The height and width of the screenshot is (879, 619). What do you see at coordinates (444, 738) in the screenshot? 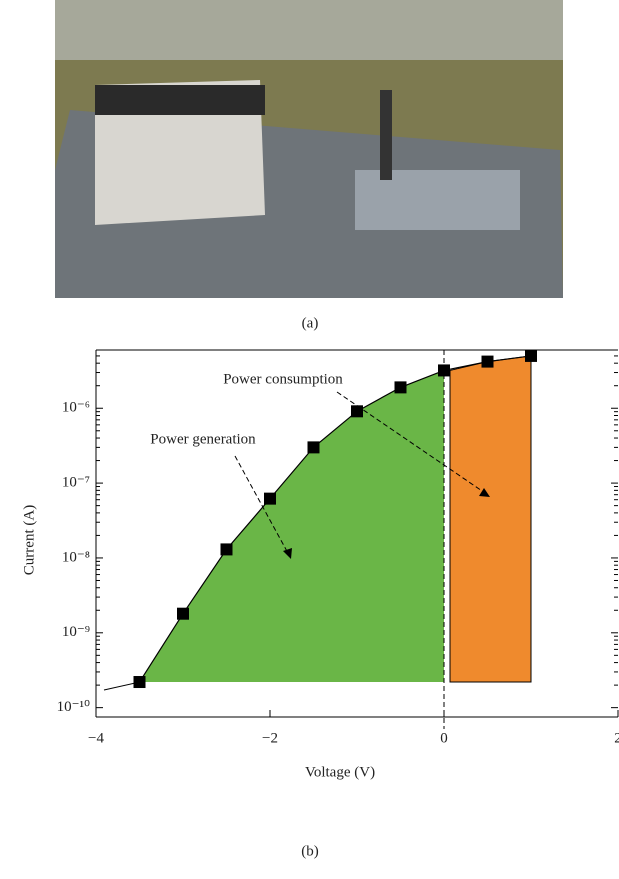
I see `x-tick-label: 0` at bounding box center [444, 738].